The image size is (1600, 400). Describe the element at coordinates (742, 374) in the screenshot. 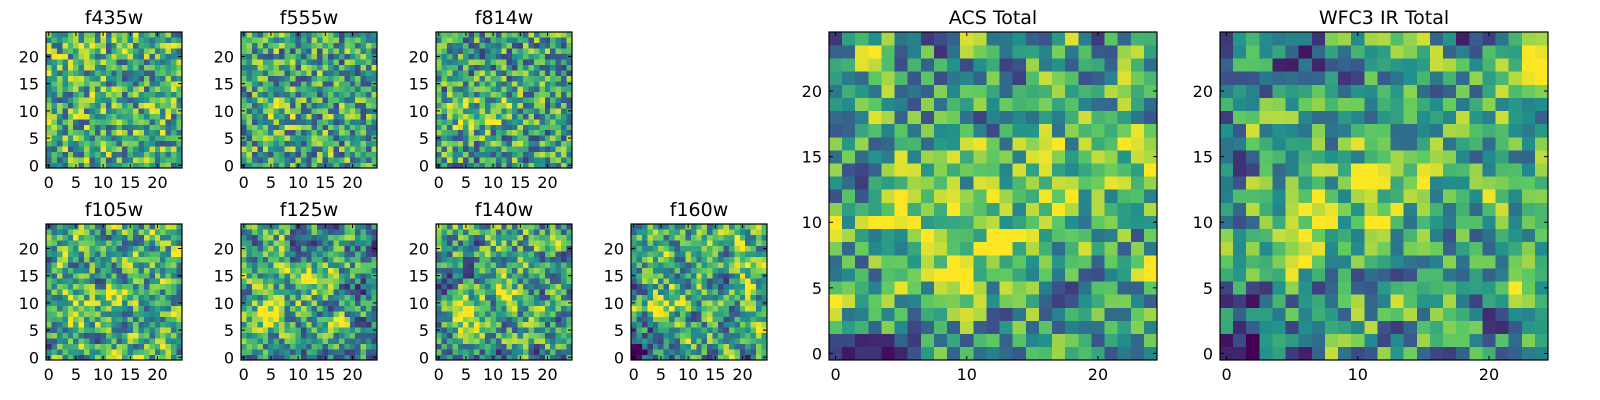

I see `x-tick-label: 20` at that location.